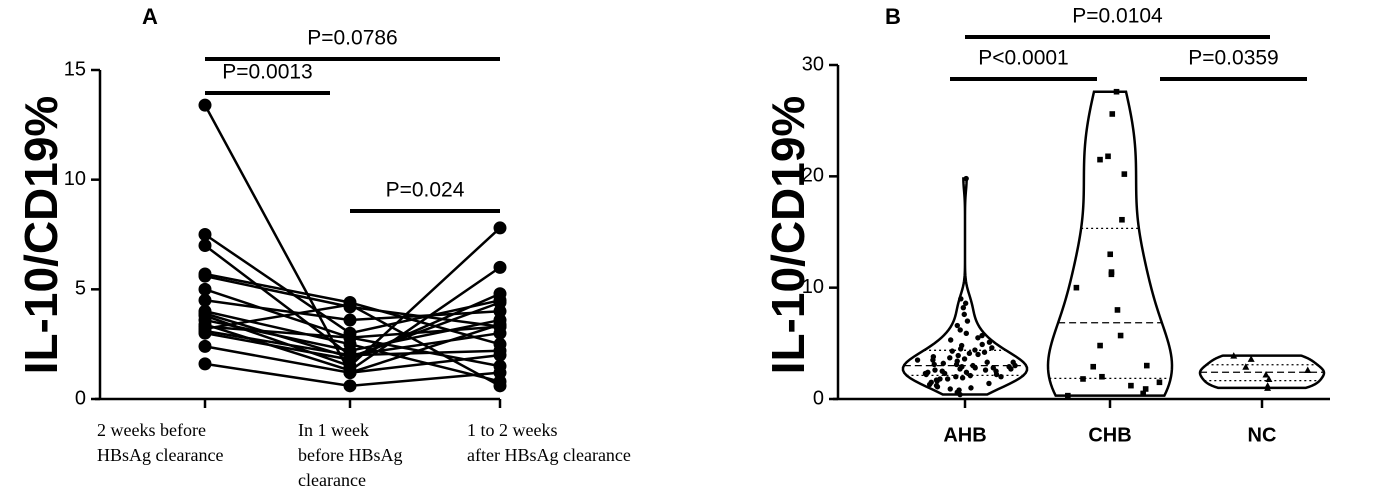  I want to click on y-tick-label: 30, so click(813, 64).